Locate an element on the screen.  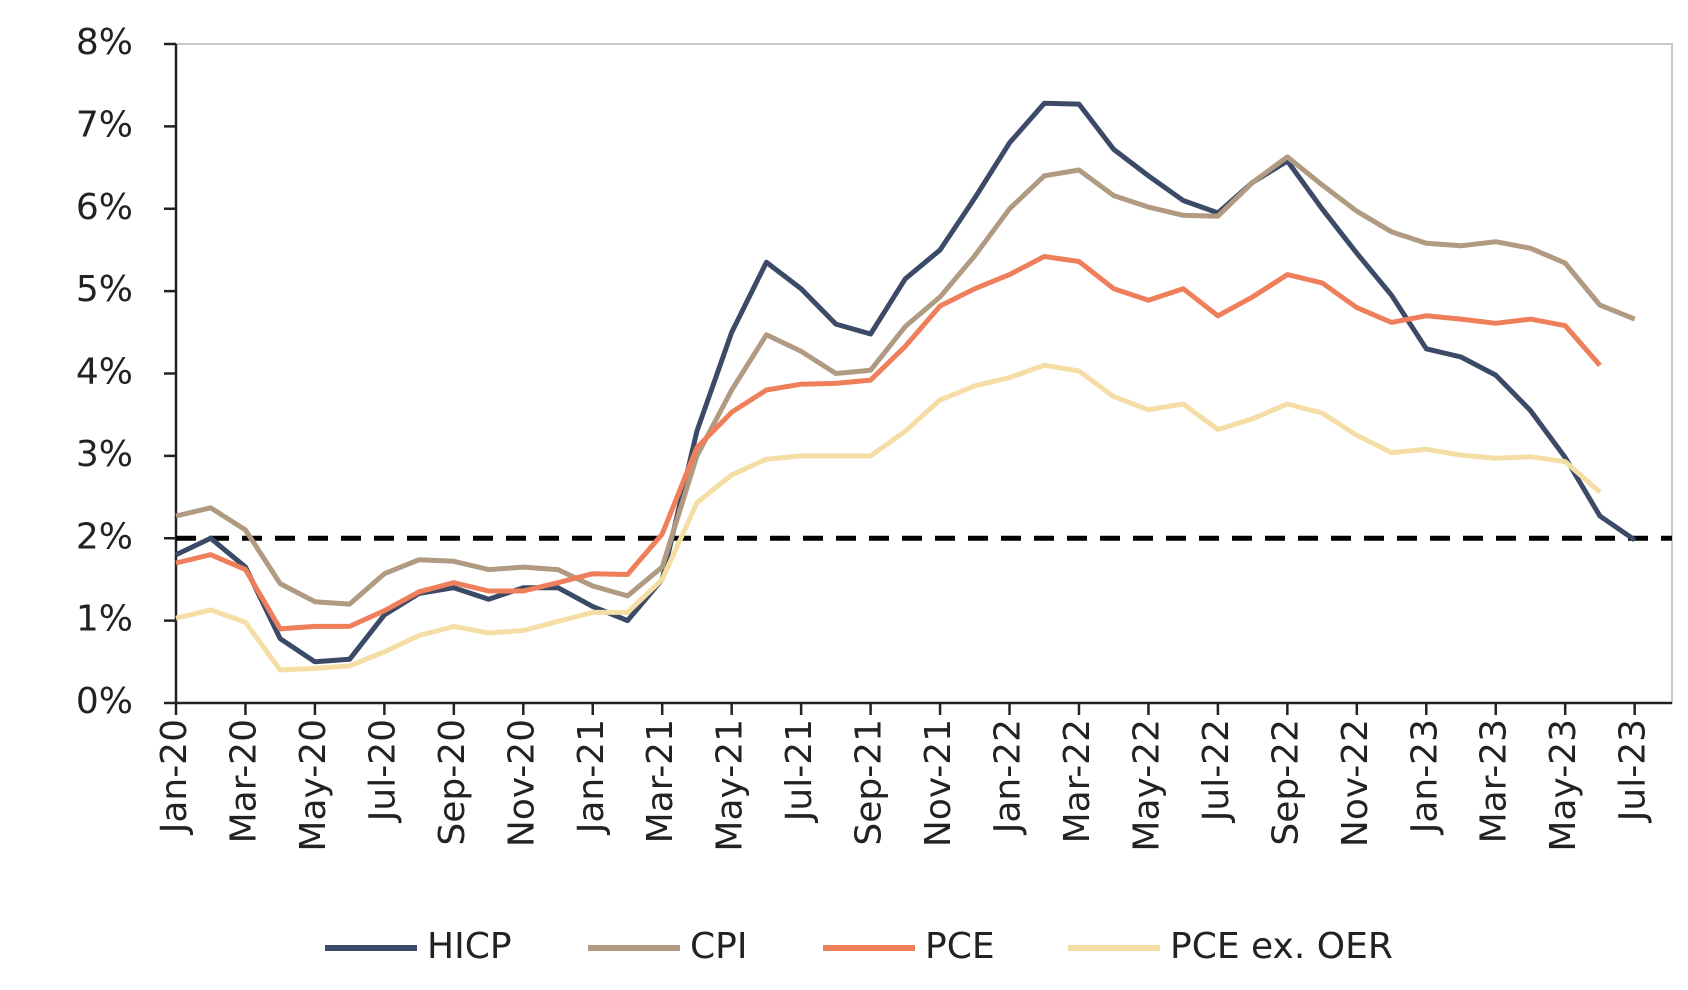
x-tick-label: May-23 is located at coordinates (1563, 785).